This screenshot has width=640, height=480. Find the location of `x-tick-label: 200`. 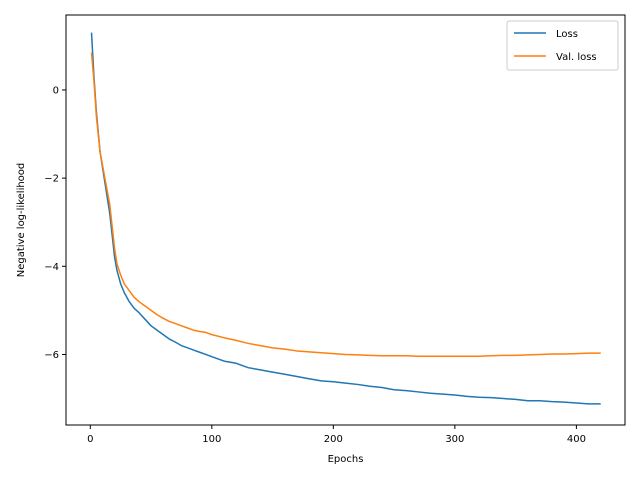

x-tick-label: 200 is located at coordinates (333, 439).